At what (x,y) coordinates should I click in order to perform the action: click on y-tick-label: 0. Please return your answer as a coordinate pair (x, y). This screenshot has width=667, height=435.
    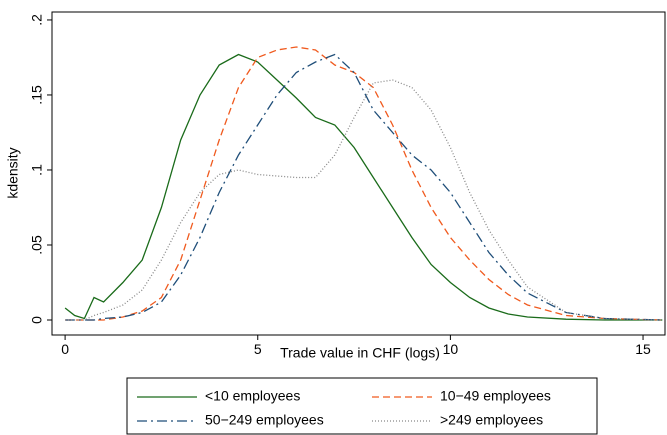
    Looking at the image, I should click on (37, 320).